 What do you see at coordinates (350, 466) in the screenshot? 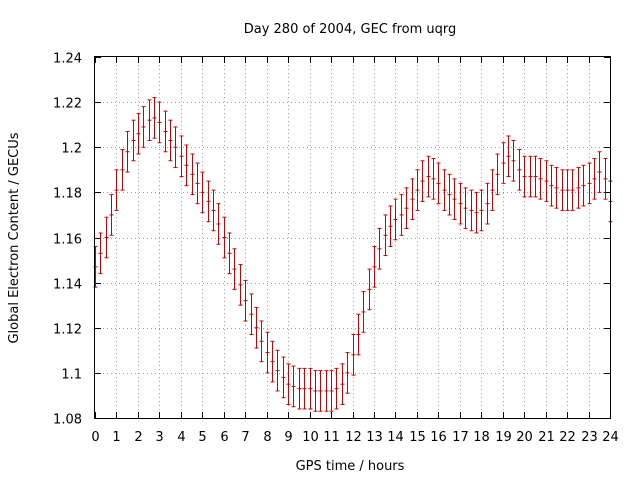
I see `x-axis-title: GPS time / hours` at bounding box center [350, 466].